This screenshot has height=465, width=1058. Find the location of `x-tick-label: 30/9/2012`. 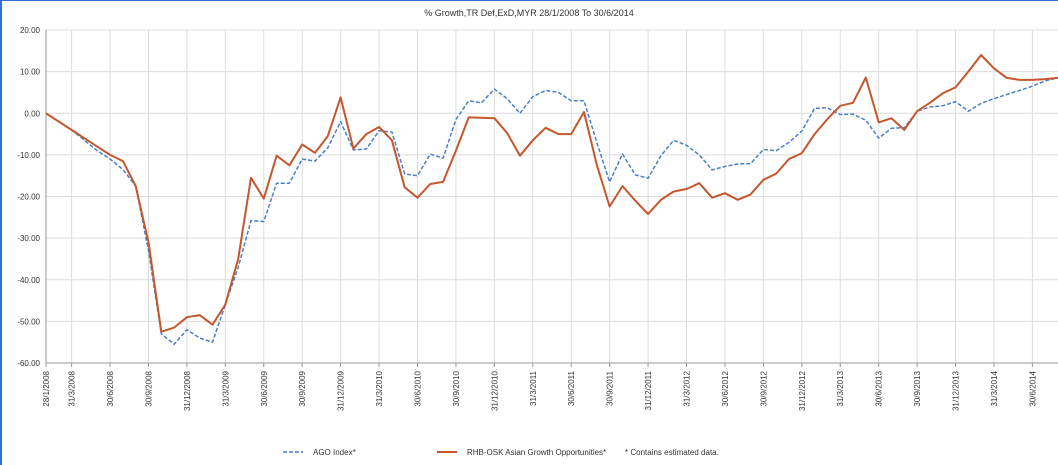

x-tick-label: 30/9/2012 is located at coordinates (763, 388).